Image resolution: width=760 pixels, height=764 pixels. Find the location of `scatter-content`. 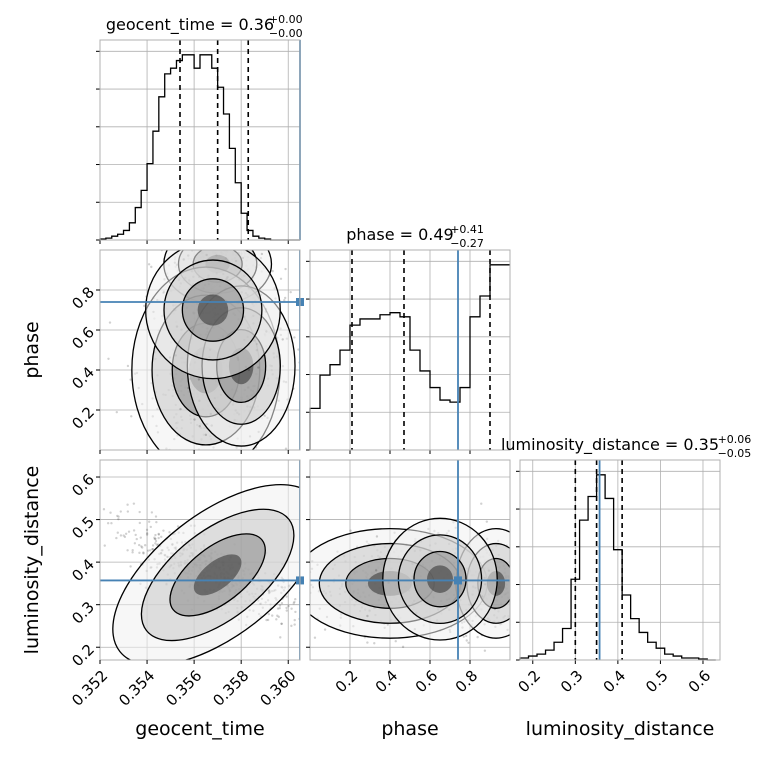

scatter-content is located at coordinates (200, 373).